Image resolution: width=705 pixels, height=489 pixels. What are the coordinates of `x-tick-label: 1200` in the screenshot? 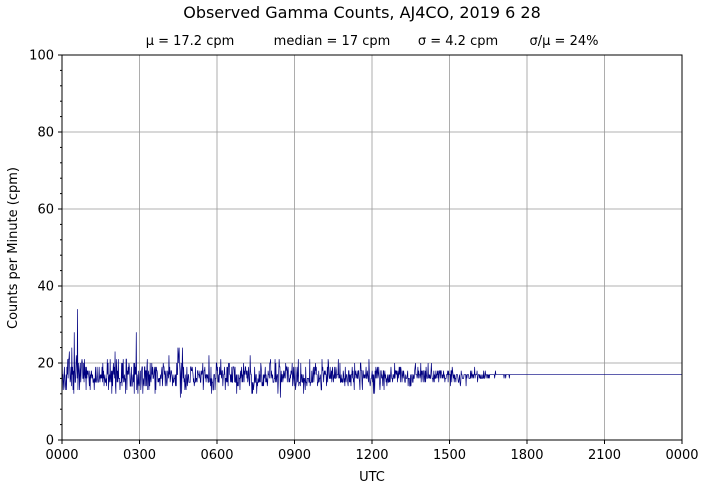 It's located at (371, 455).